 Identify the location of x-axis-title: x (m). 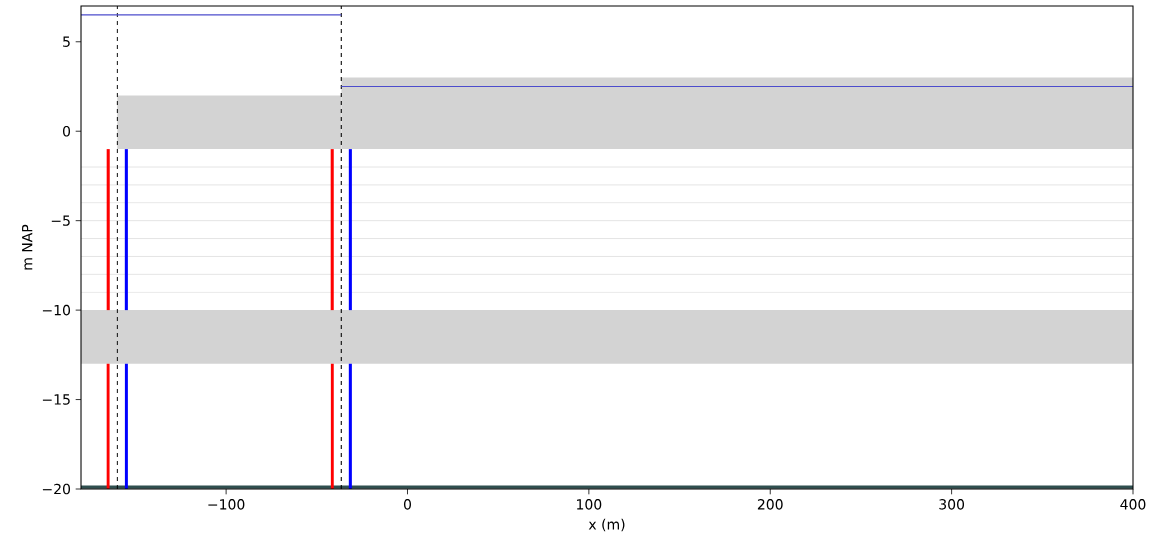
(606, 525).